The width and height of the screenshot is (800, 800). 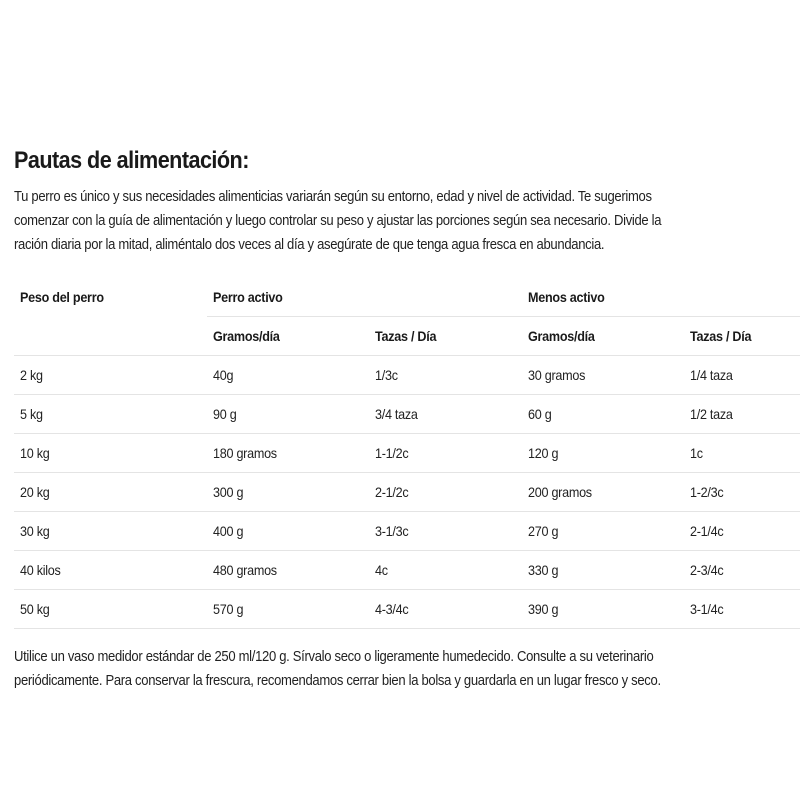 What do you see at coordinates (543, 609) in the screenshot?
I see `table-cell: 390 g` at bounding box center [543, 609].